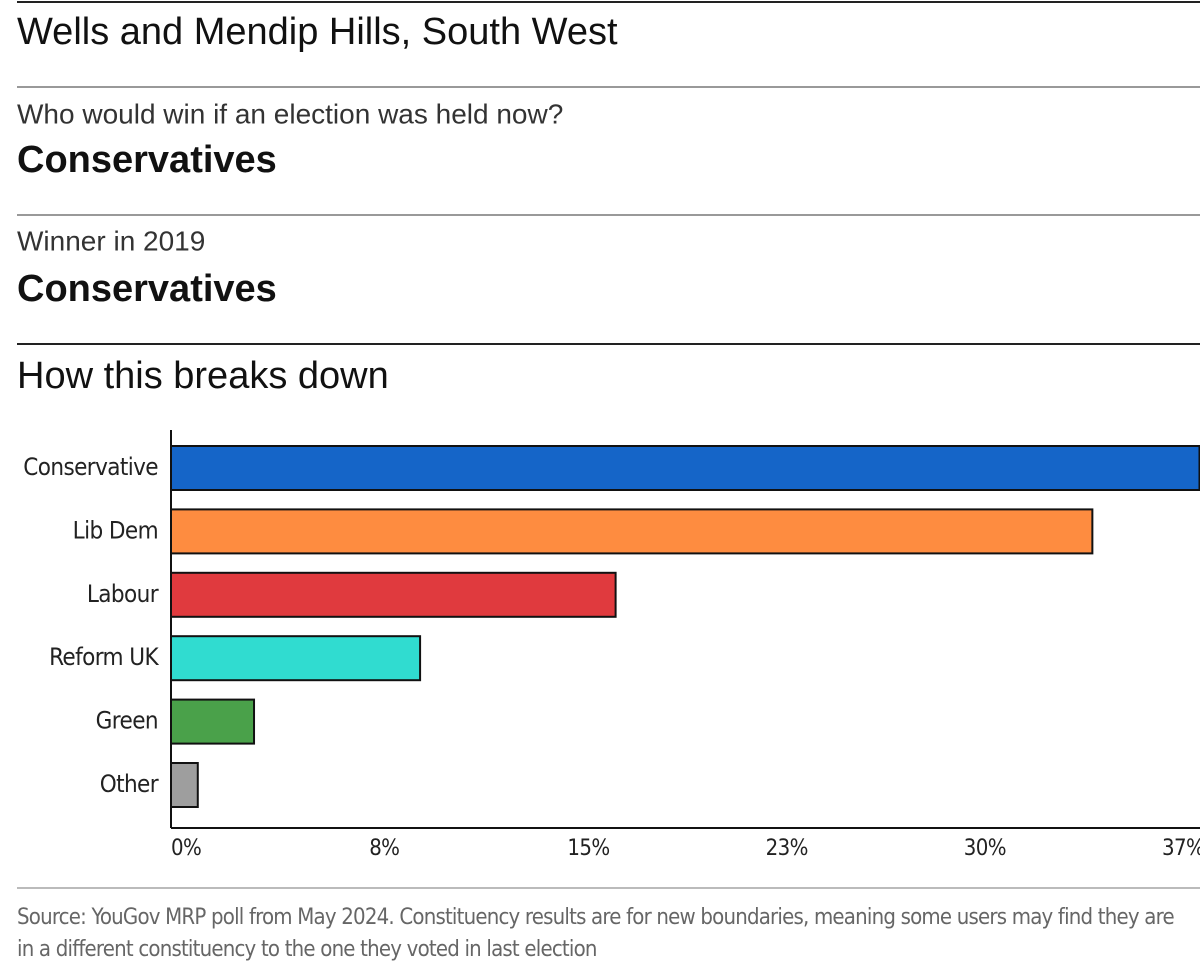 Image resolution: width=1200 pixels, height=967 pixels. I want to click on category-label: Other, so click(129, 784).